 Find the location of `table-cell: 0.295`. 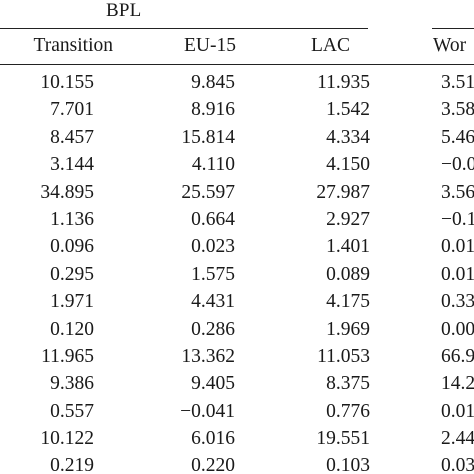

table-cell: 0.295 is located at coordinates (72, 274).